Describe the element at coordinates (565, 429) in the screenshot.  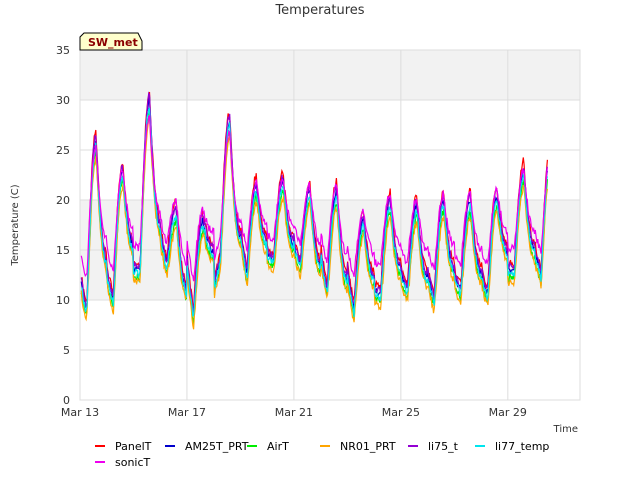
I see `x-axis-label: Time` at that location.